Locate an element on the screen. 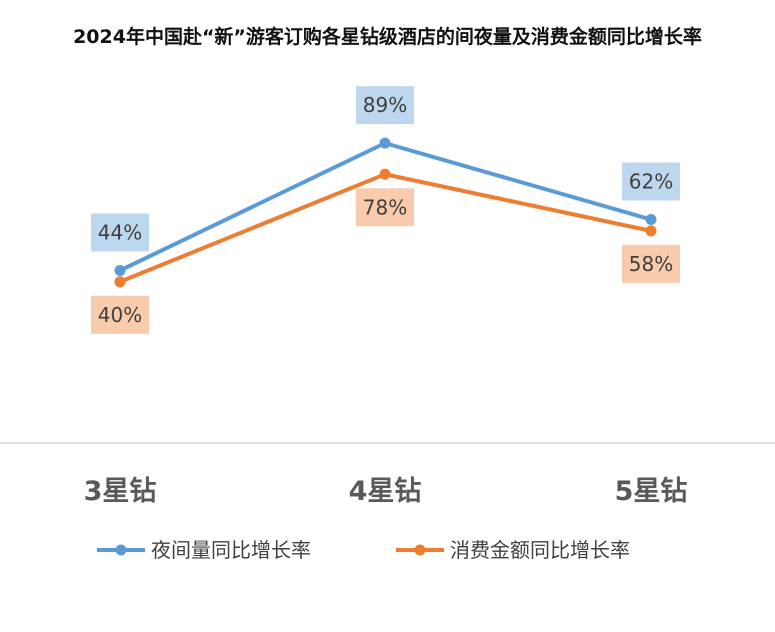 The width and height of the screenshot is (775, 632). series-1-data-label-2: 58% is located at coordinates (651, 264).